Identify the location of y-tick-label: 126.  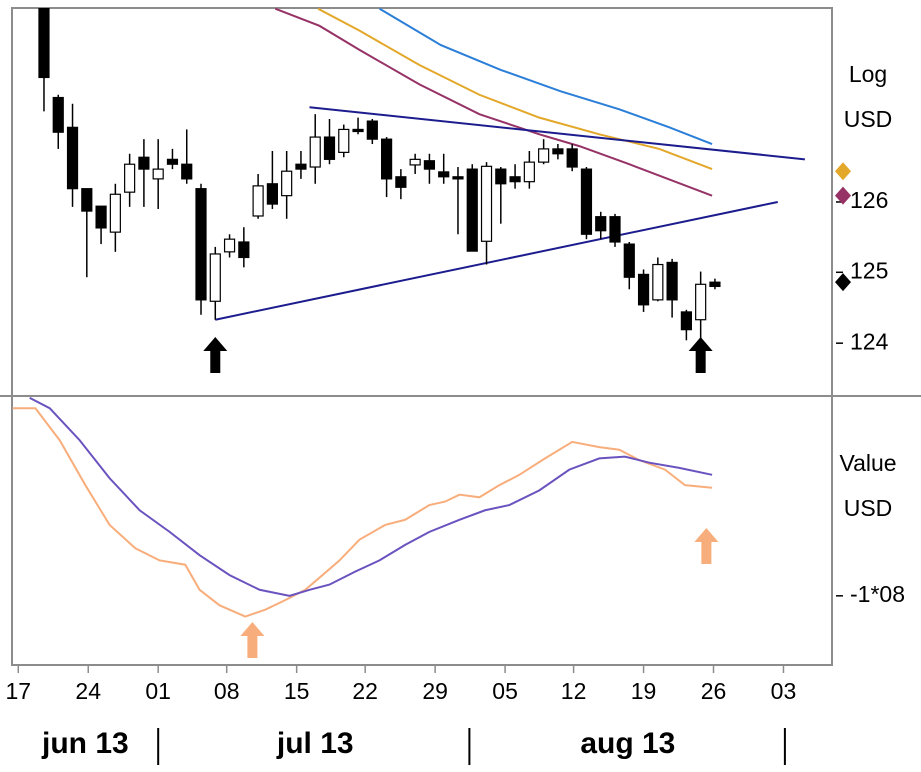
(869, 200).